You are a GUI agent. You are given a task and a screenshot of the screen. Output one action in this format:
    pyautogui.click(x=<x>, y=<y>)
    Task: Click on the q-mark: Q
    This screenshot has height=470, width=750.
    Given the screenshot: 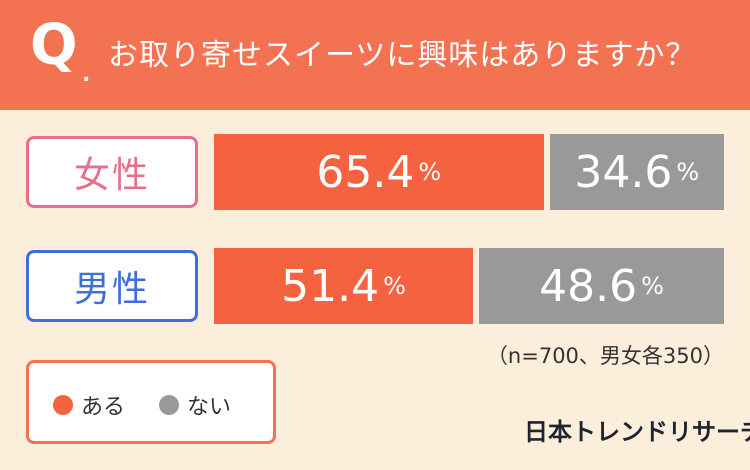 What is the action you would take?
    pyautogui.click(x=54, y=45)
    